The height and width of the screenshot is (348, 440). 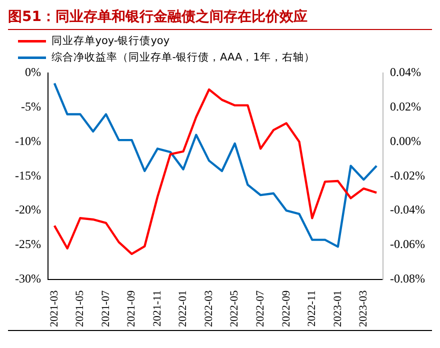 I want to click on y-tick-label: -20%, so click(x=27, y=209).